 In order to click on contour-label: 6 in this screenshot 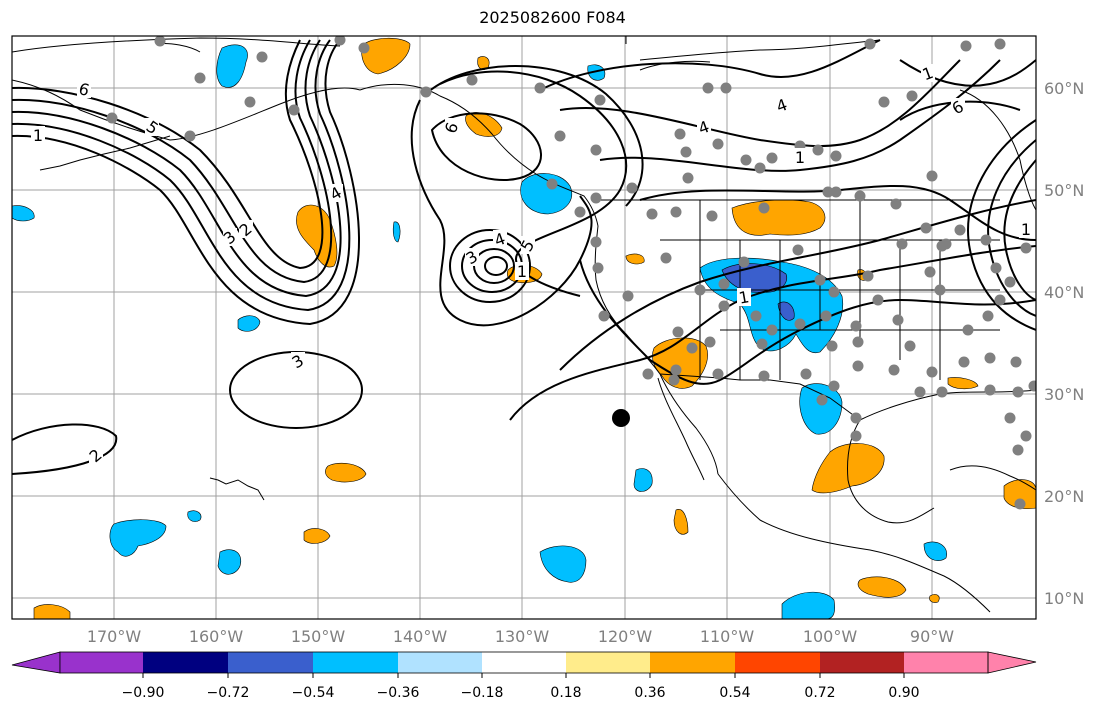, I will do `click(84, 89)`.